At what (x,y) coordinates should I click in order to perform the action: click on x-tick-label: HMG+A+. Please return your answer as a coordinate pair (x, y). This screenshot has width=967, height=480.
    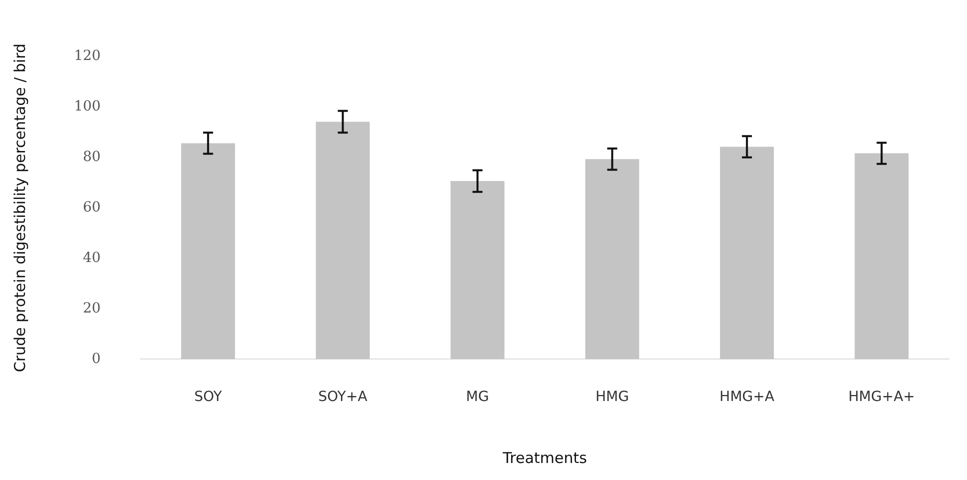
    Looking at the image, I should click on (881, 397).